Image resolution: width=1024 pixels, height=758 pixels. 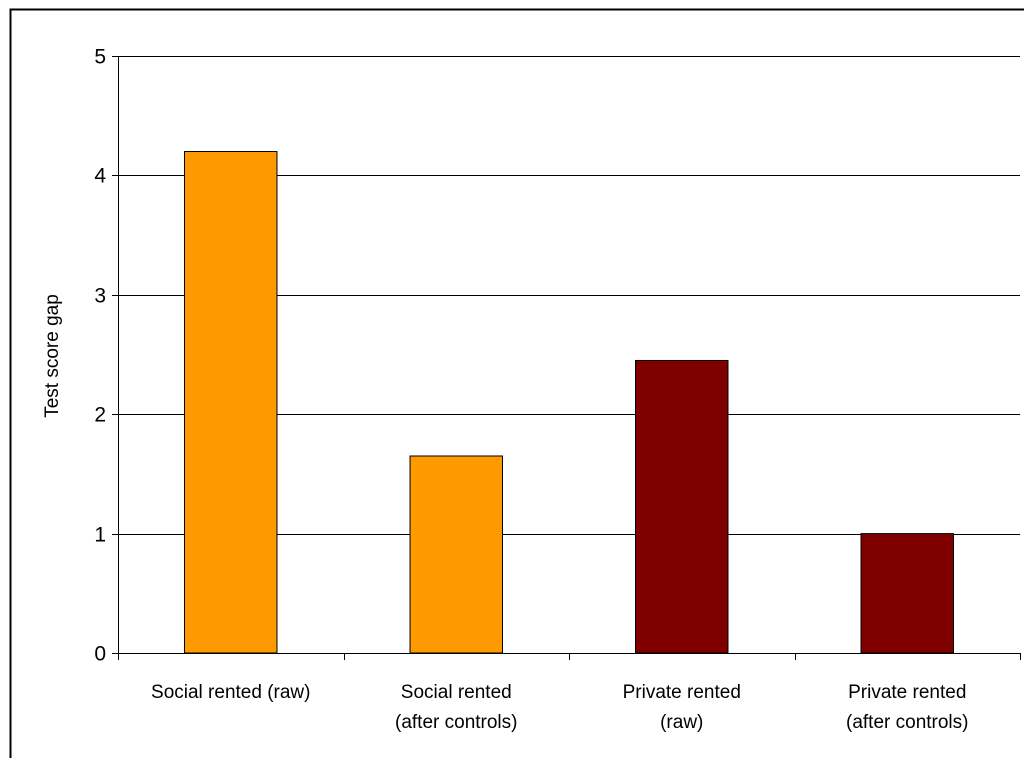 I want to click on x-tick-label: (raw), so click(x=681, y=722).